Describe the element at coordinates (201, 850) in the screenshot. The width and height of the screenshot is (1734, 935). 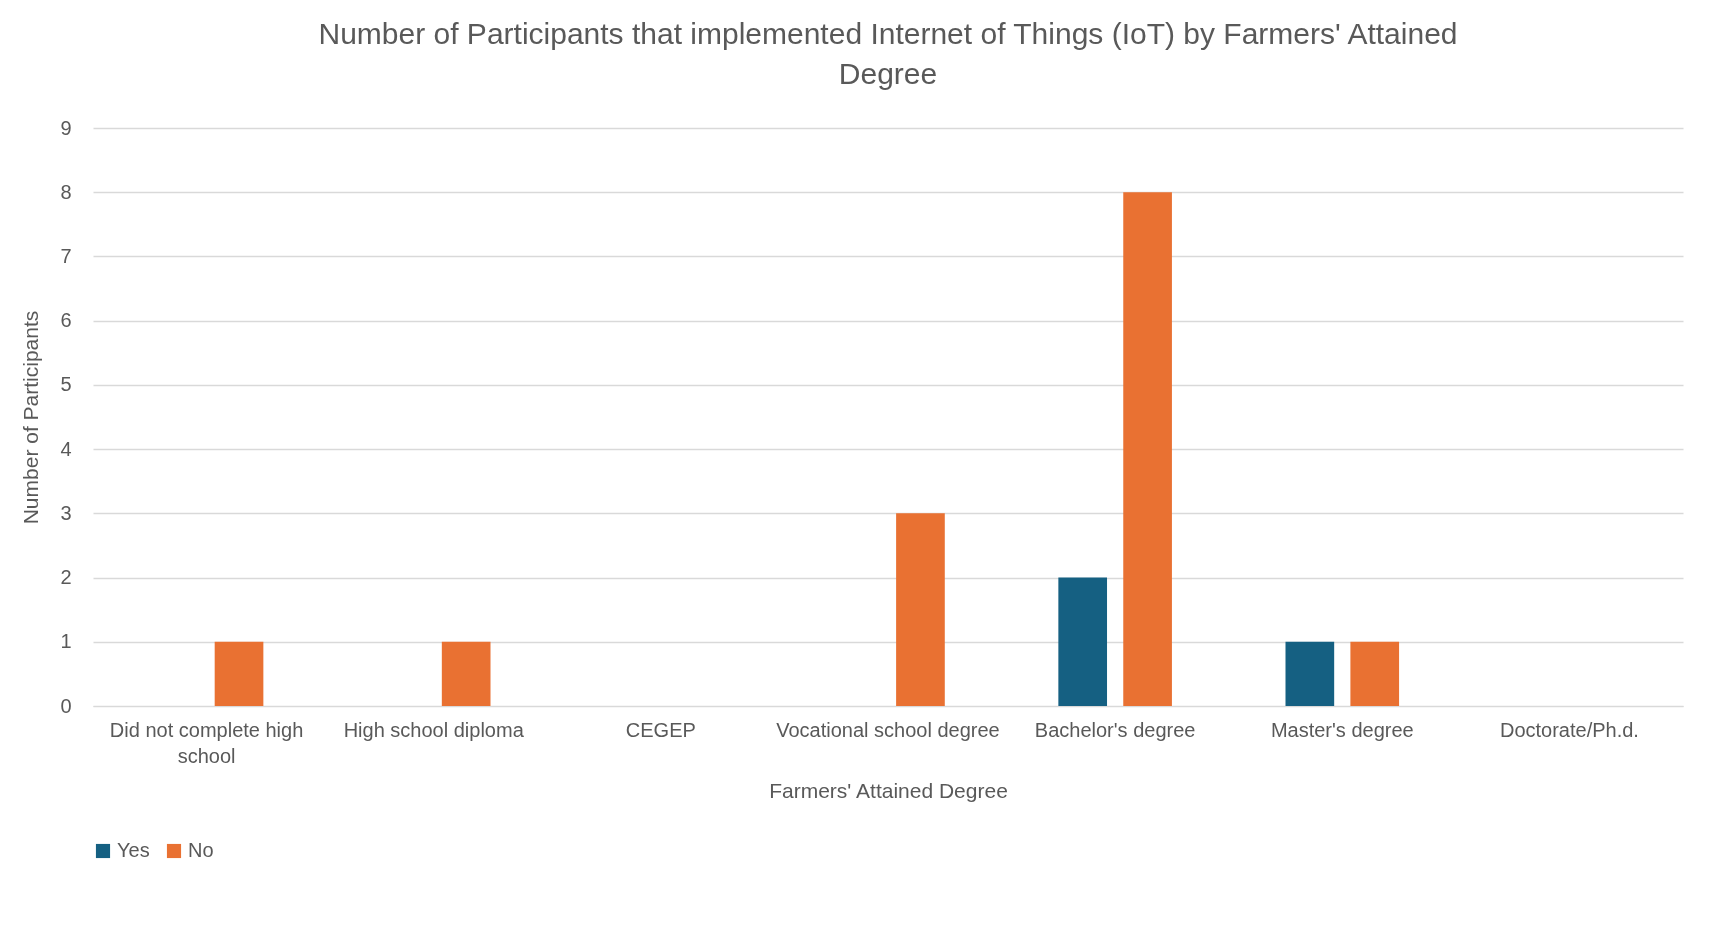
I see `legend-label: No` at that location.